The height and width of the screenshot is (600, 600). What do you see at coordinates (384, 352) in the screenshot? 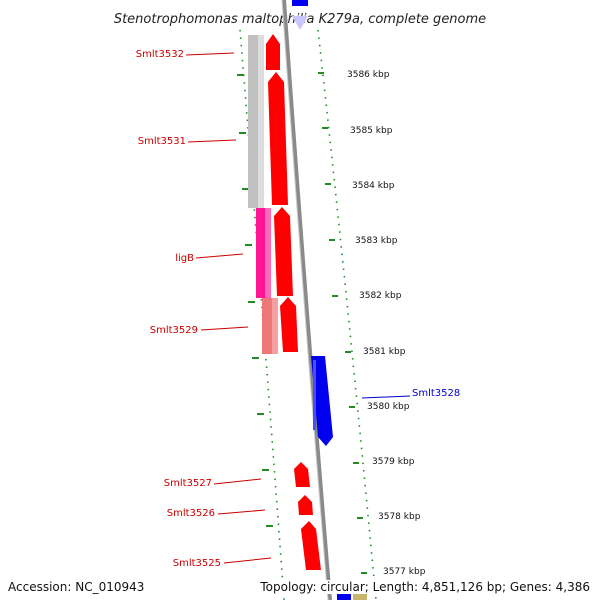
I see `position-label: 3581 kbp` at bounding box center [384, 352].